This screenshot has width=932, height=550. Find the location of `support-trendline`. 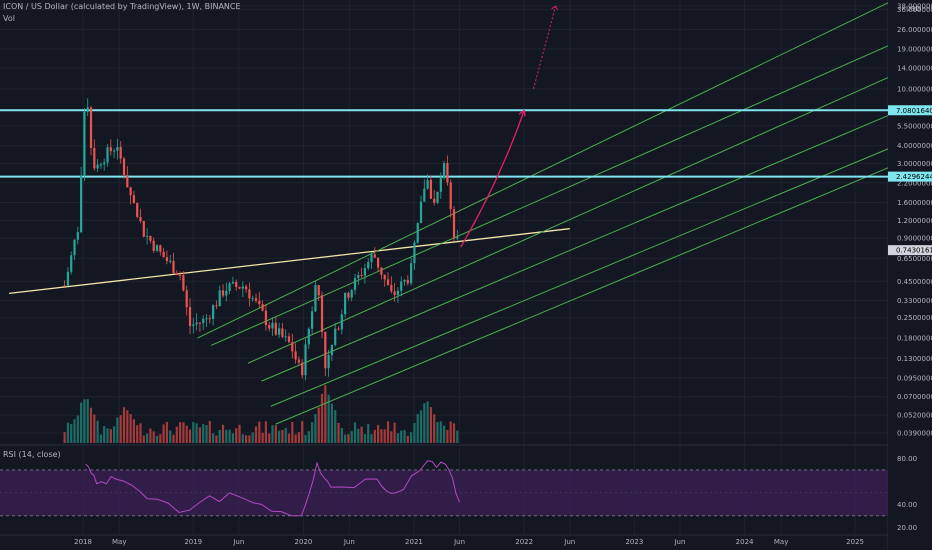

support-trendline is located at coordinates (289, 261).